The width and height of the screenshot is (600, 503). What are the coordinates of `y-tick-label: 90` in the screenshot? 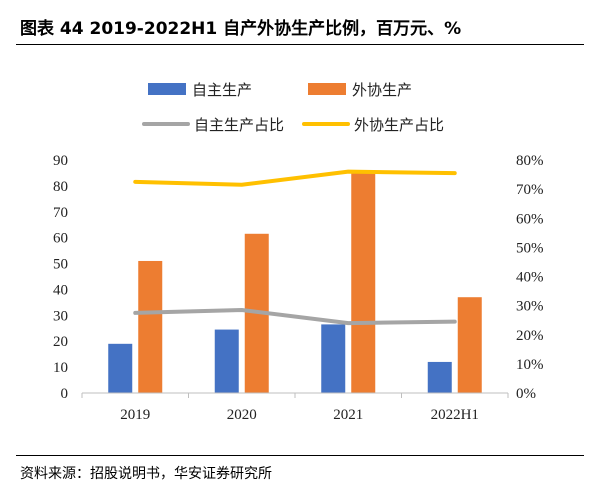 It's located at (60, 161).